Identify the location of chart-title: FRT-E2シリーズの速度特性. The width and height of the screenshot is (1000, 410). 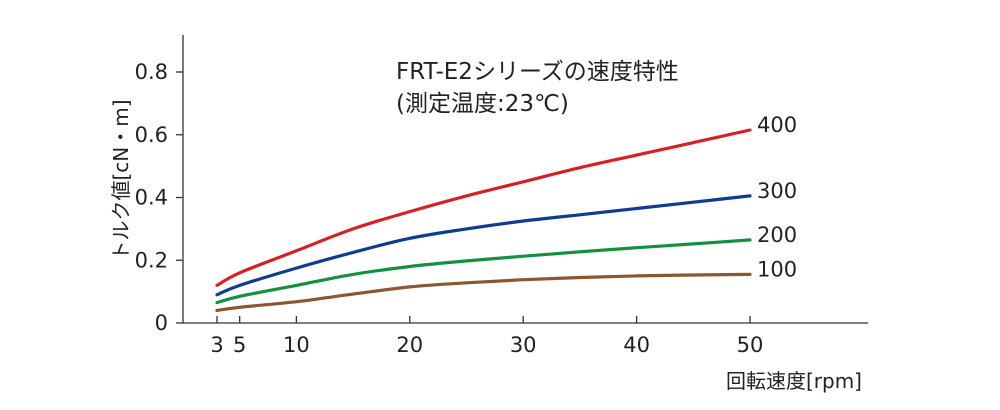
(537, 72).